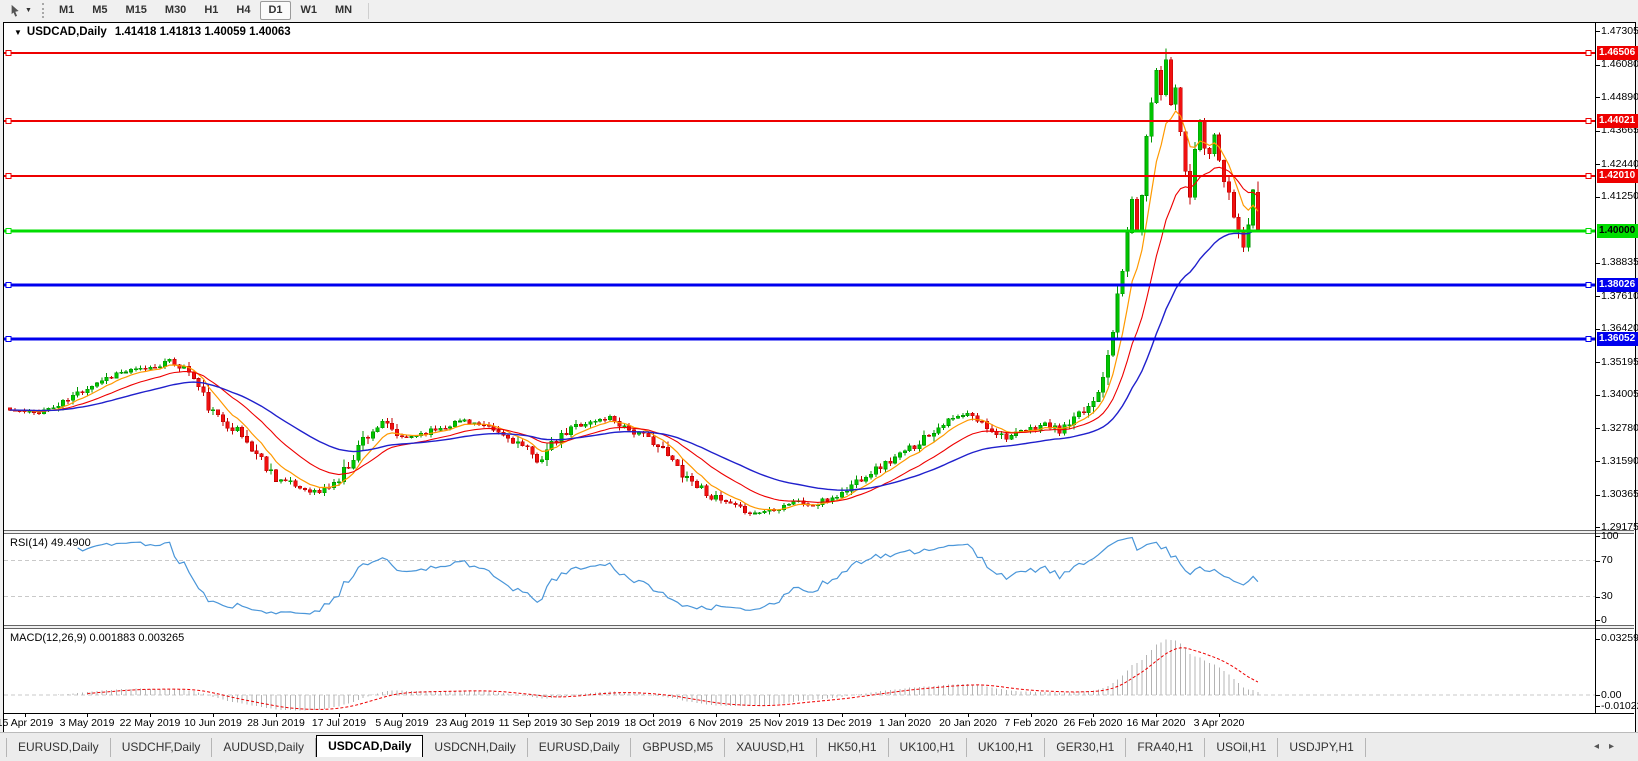 Image resolution: width=1638 pixels, height=761 pixels. What do you see at coordinates (309, 10) in the screenshot?
I see `timeframe-button-w1: W1` at bounding box center [309, 10].